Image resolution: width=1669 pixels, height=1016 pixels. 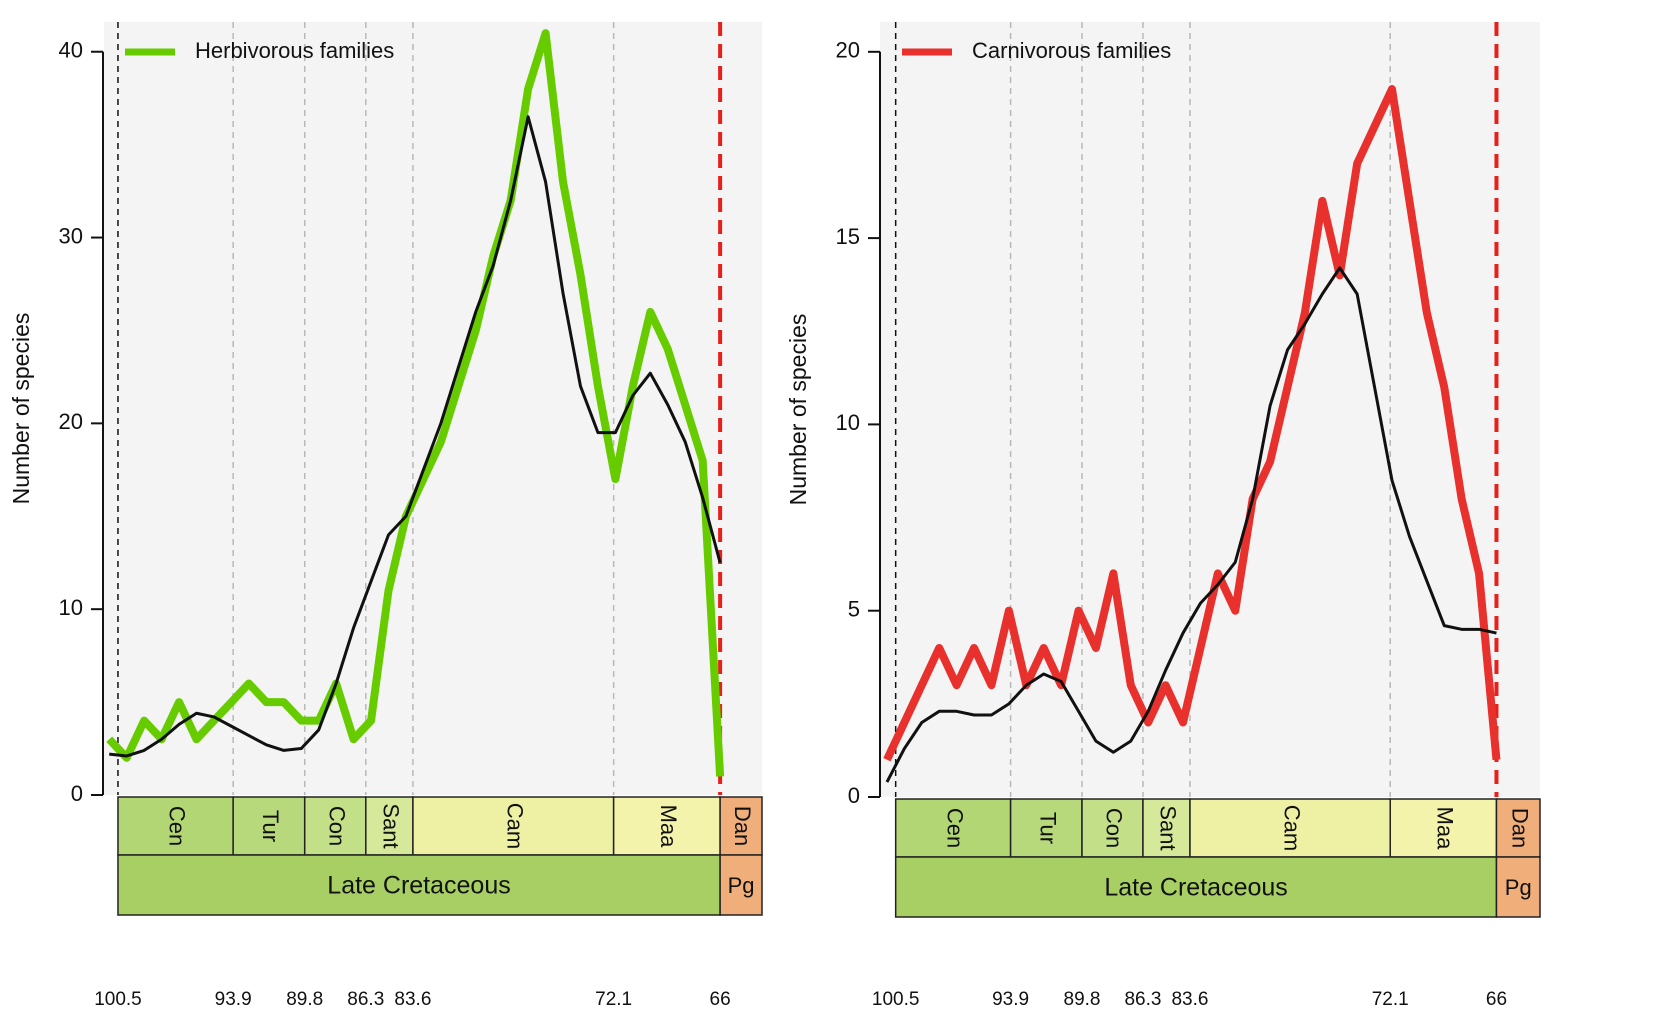 What do you see at coordinates (71, 235) in the screenshot?
I see `y-tick-label: 30` at bounding box center [71, 235].